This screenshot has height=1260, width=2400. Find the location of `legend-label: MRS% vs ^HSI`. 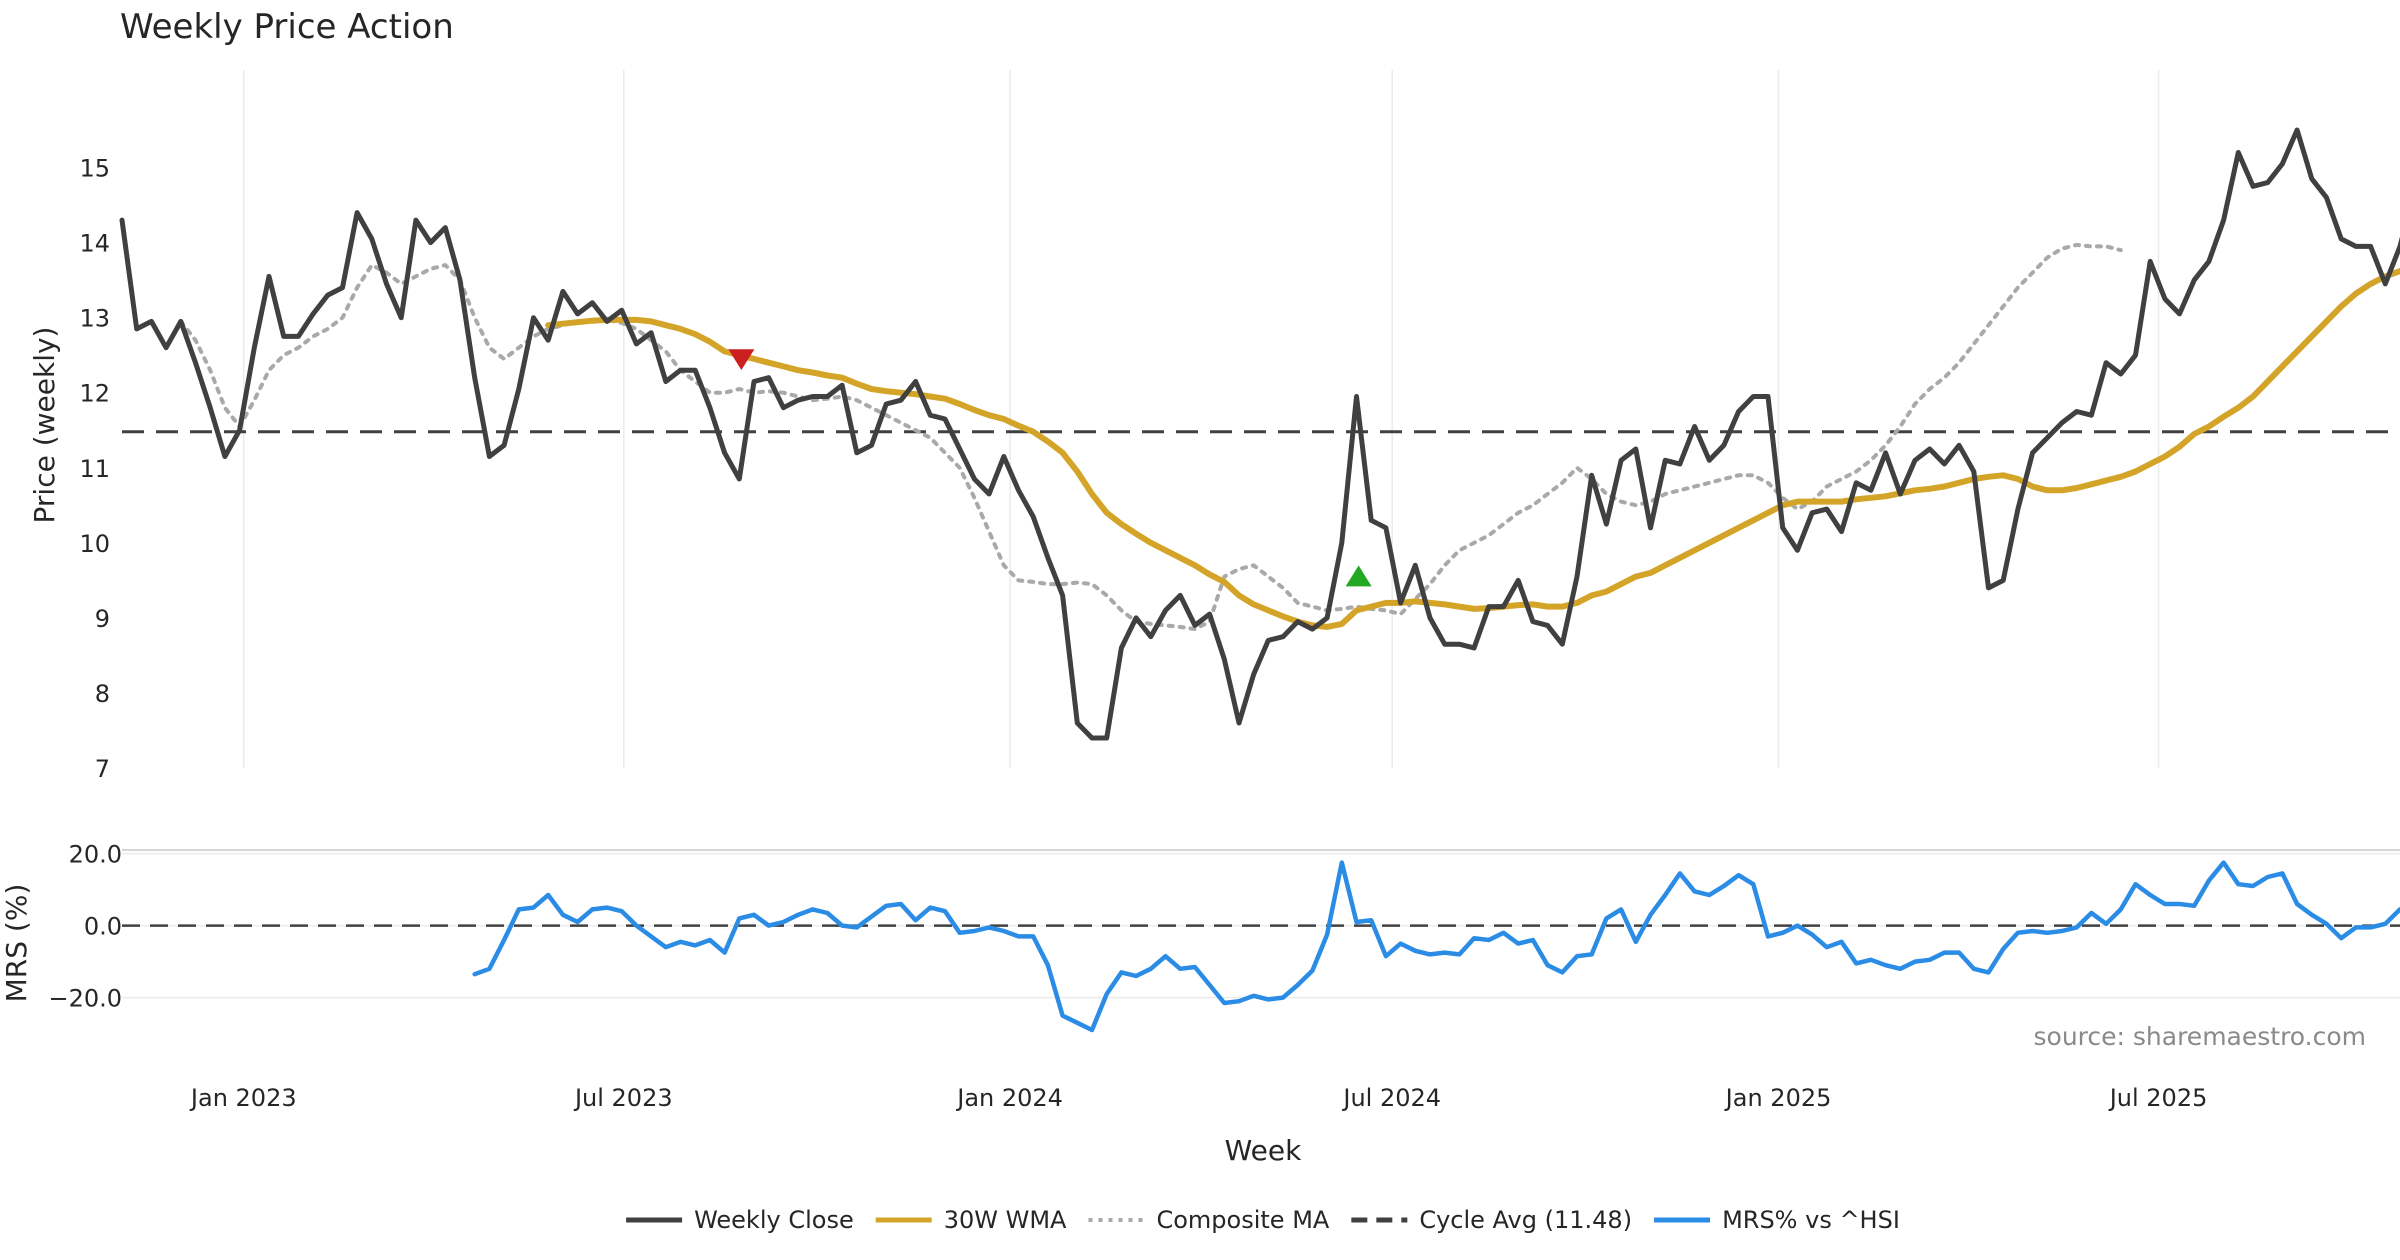

legend-label: MRS% vs ^HSI is located at coordinates (1811, 1220).